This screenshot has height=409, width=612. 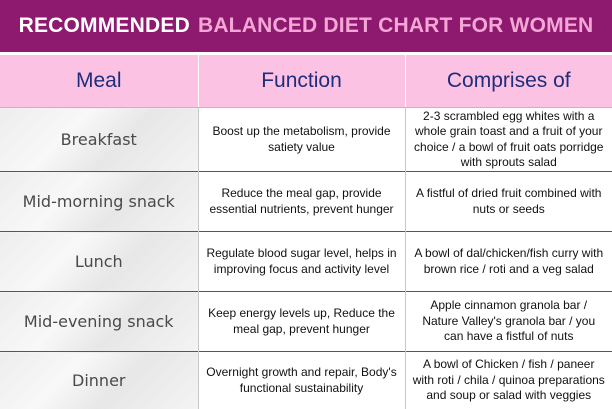 I want to click on meal-cell: Lunch, so click(x=99, y=262).